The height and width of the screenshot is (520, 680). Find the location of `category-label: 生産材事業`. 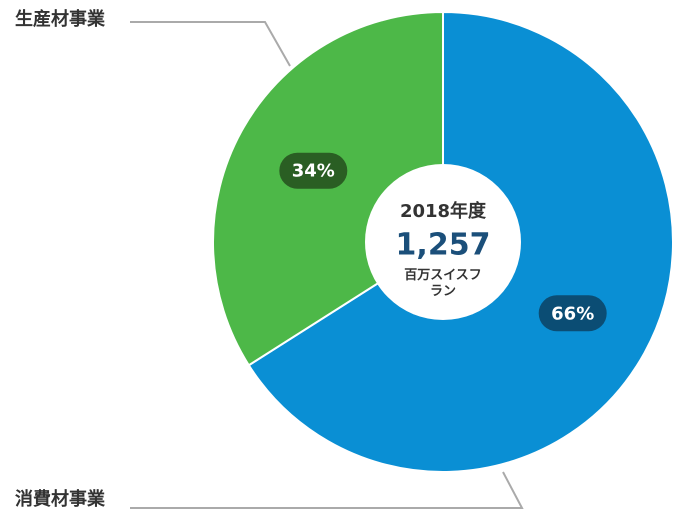

category-label: 生産材事業 is located at coordinates (60, 19).